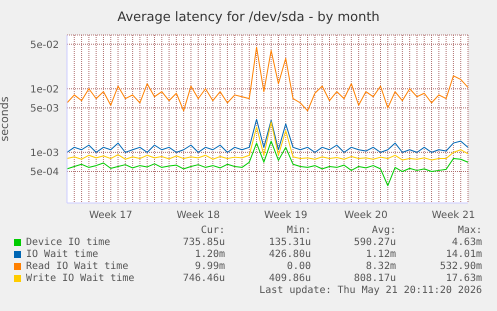 The height and width of the screenshot is (311, 497). I want to click on text: Avg:, so click(384, 230).